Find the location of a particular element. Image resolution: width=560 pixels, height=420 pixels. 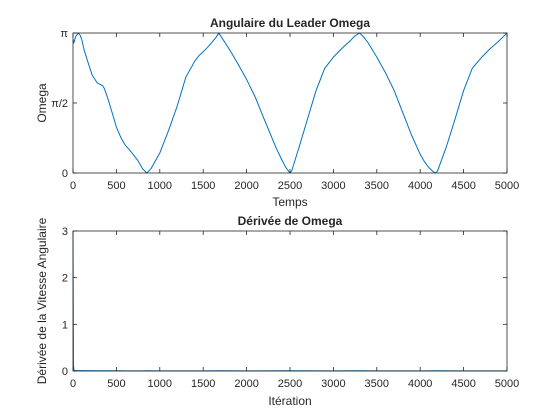

derivative-x-tick-label: 2000 is located at coordinates (246, 384).